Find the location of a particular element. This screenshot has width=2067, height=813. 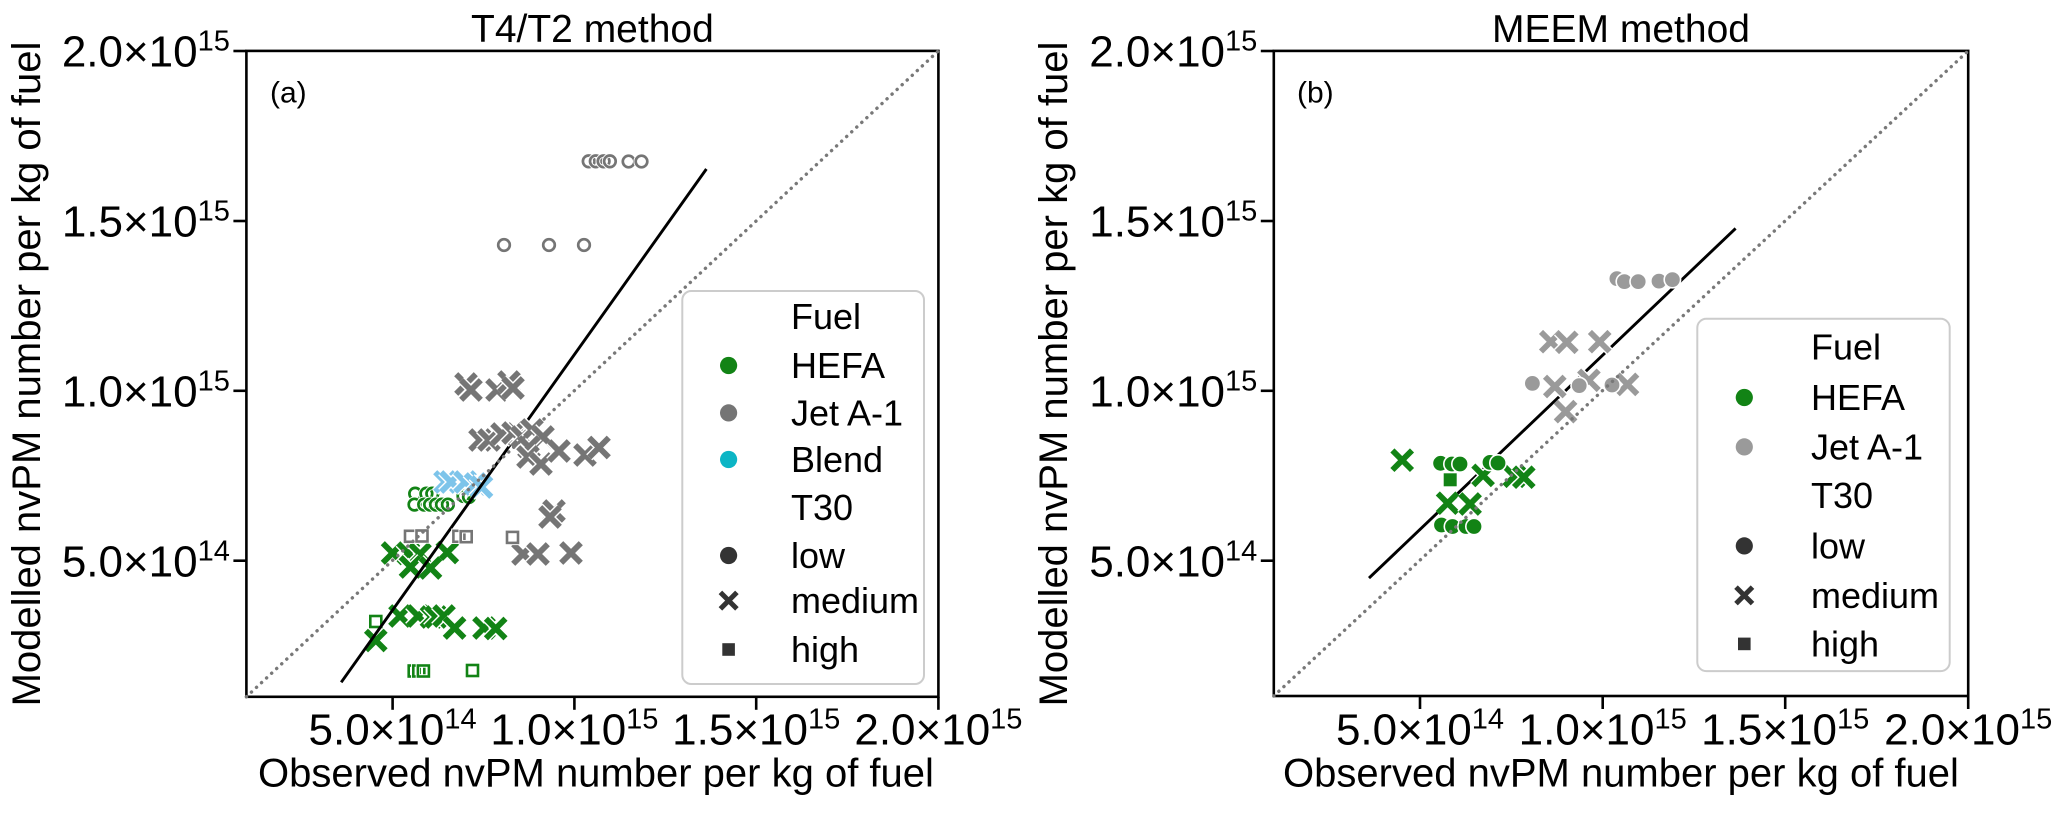

svg-text: Blend is located at coordinates (837, 459).